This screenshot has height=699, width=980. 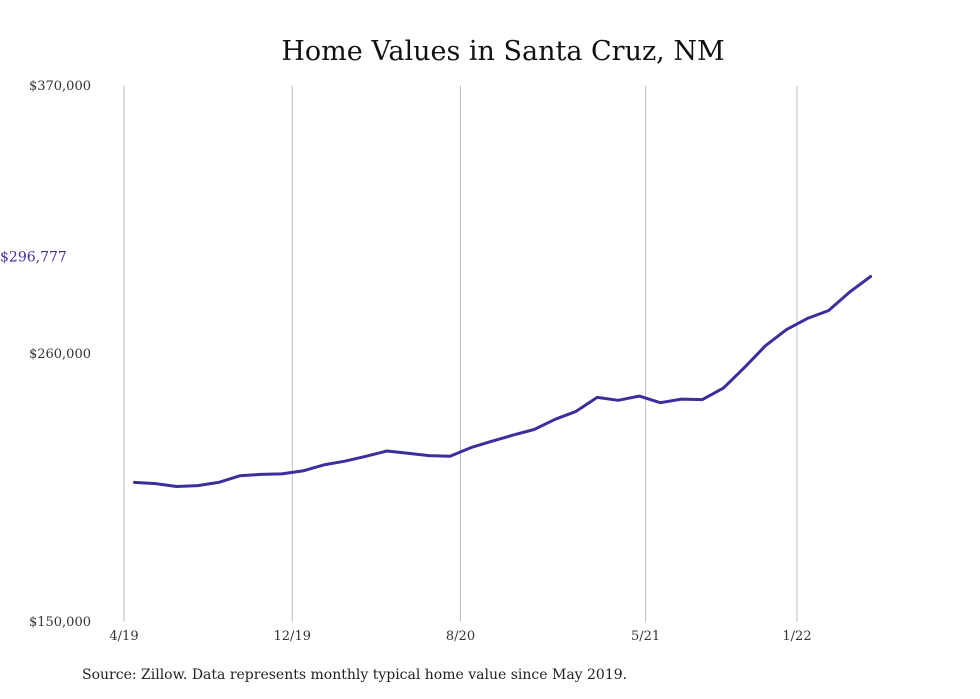 I want to click on x-tick-label: 8/20, so click(x=460, y=636).